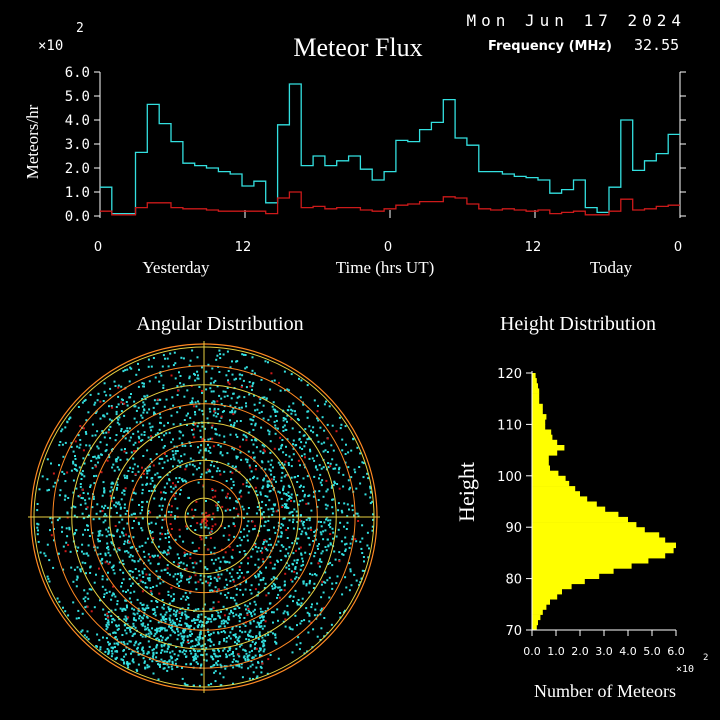 Image resolution: width=720 pixels, height=720 pixels. What do you see at coordinates (578, 324) in the screenshot?
I see `height-title: Height Distribution` at bounding box center [578, 324].